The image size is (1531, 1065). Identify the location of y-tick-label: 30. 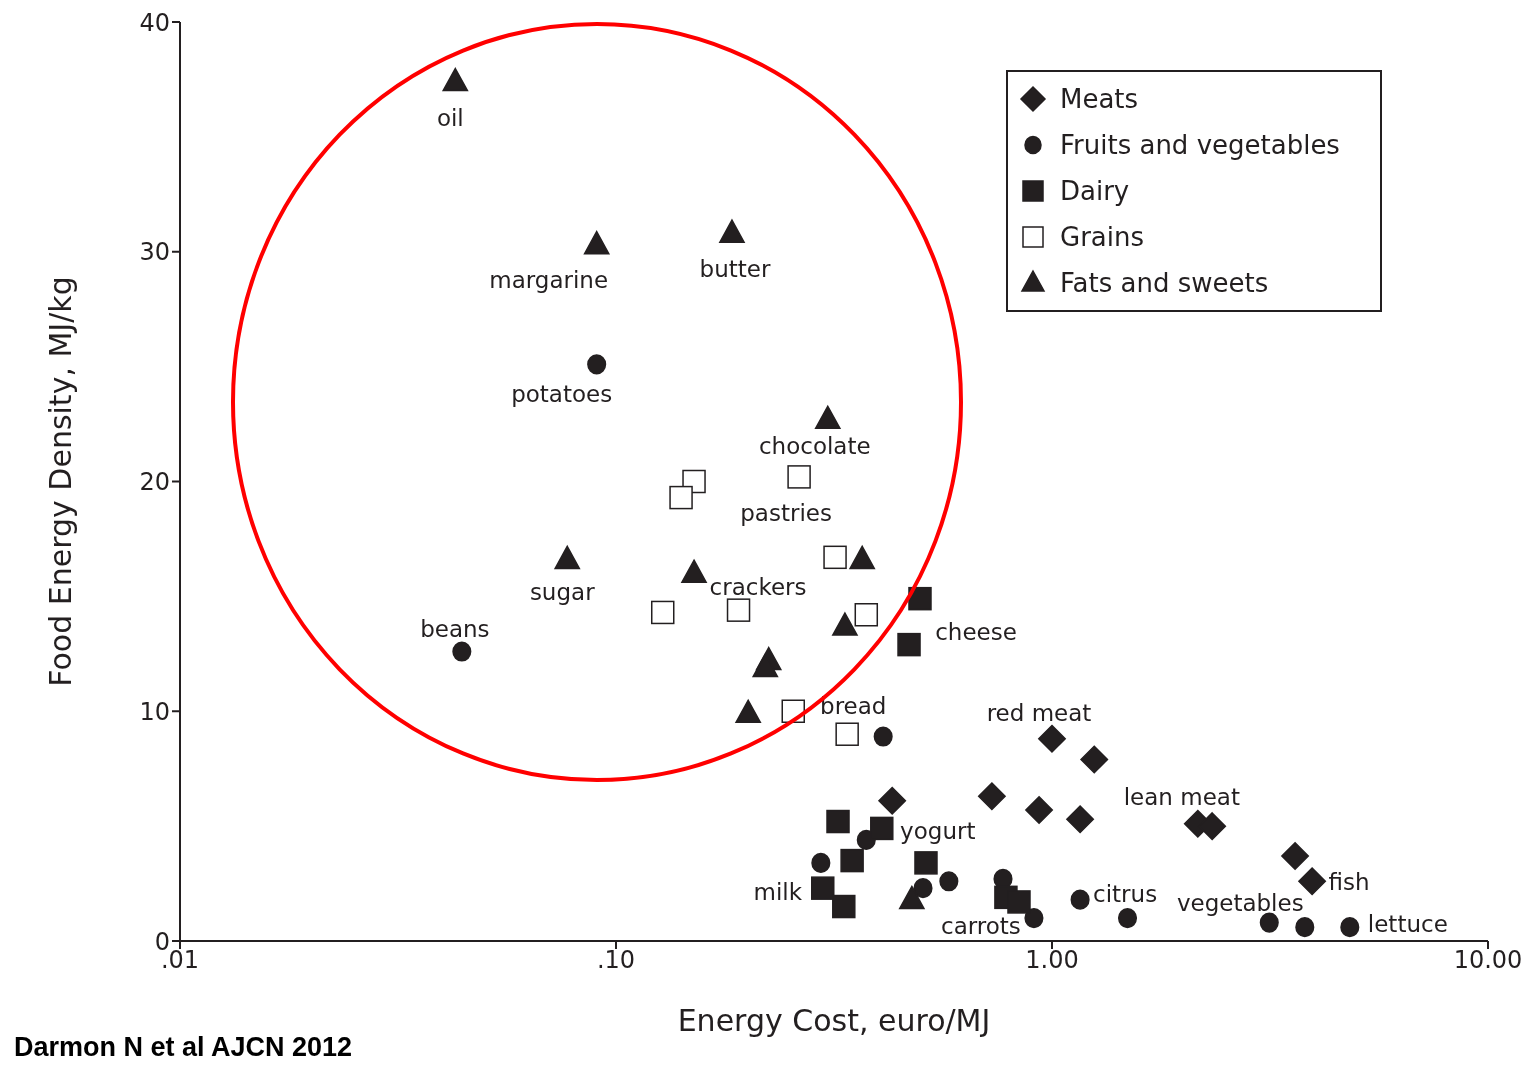
(154, 252).